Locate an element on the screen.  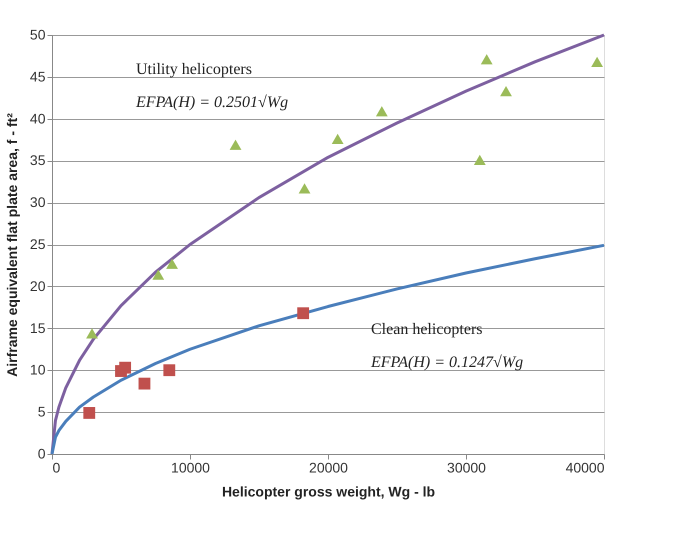
y-tick-label: 10 is located at coordinates (38, 370).